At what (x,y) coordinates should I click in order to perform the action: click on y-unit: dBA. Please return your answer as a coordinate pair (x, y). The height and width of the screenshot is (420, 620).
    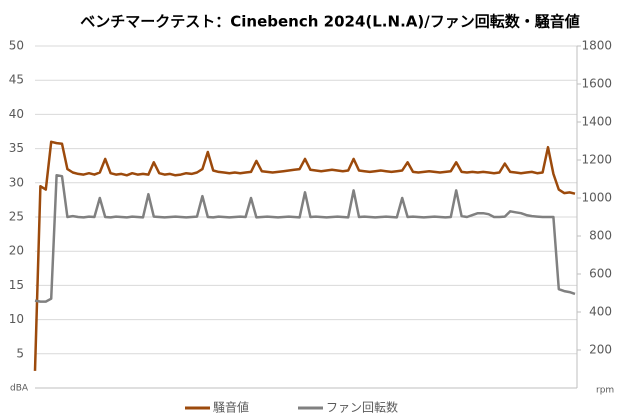
    Looking at the image, I should click on (19, 389).